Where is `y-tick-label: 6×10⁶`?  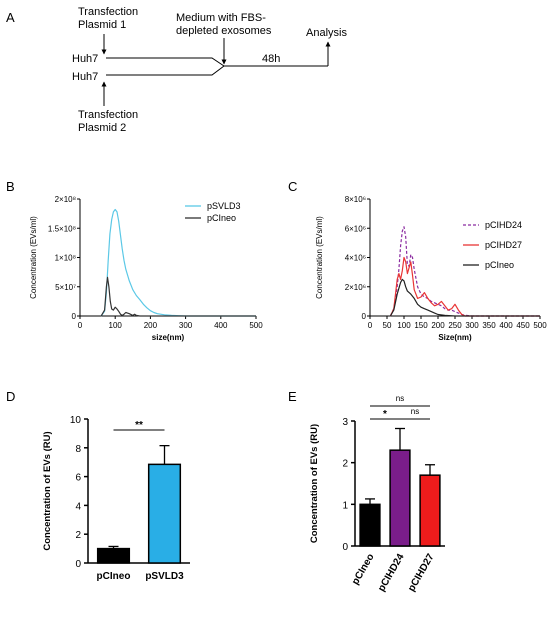 y-tick-label: 6×10⁶ is located at coordinates (355, 228).